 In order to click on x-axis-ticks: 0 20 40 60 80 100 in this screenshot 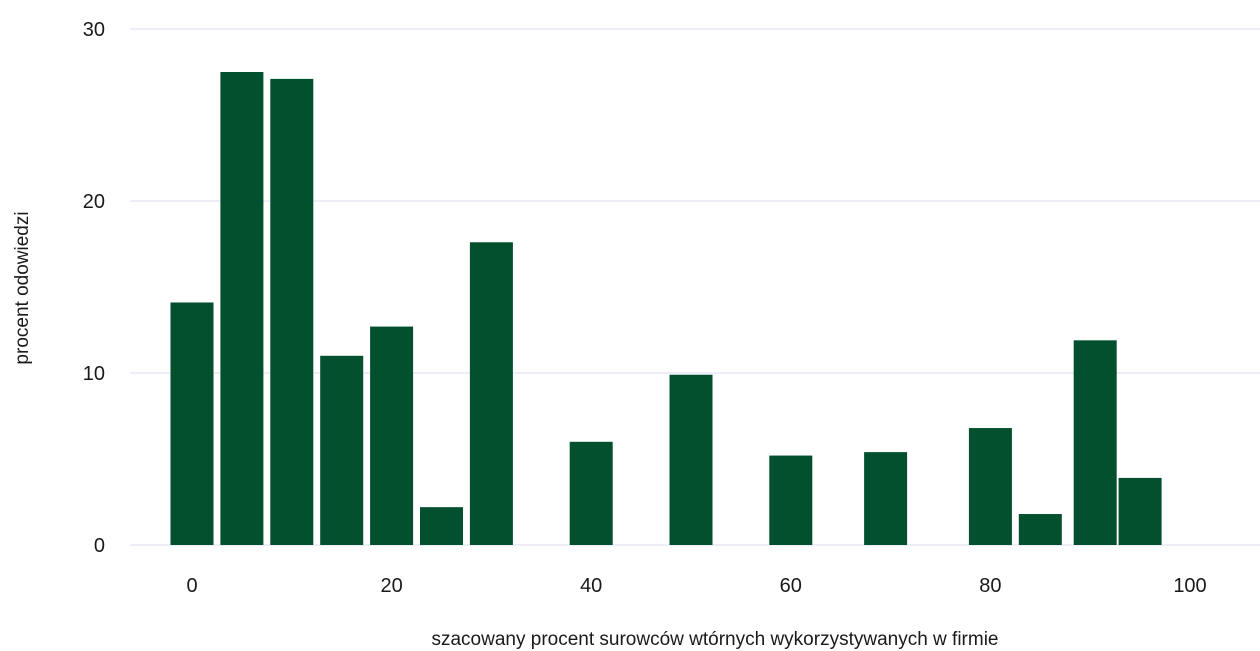, I will do `click(696, 586)`.